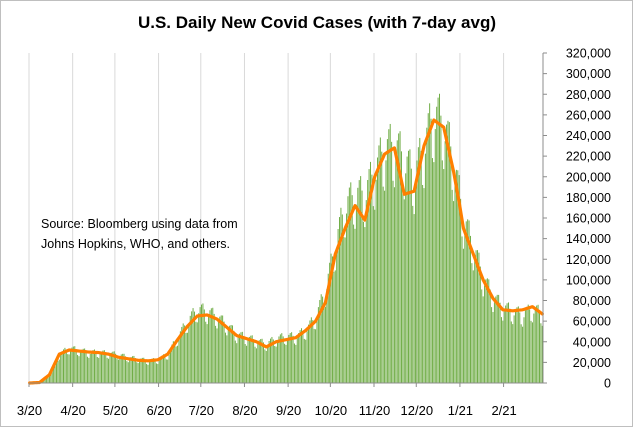 The height and width of the screenshot is (427, 633). What do you see at coordinates (588, 177) in the screenshot?
I see `y-tick-label: 200,000` at bounding box center [588, 177].